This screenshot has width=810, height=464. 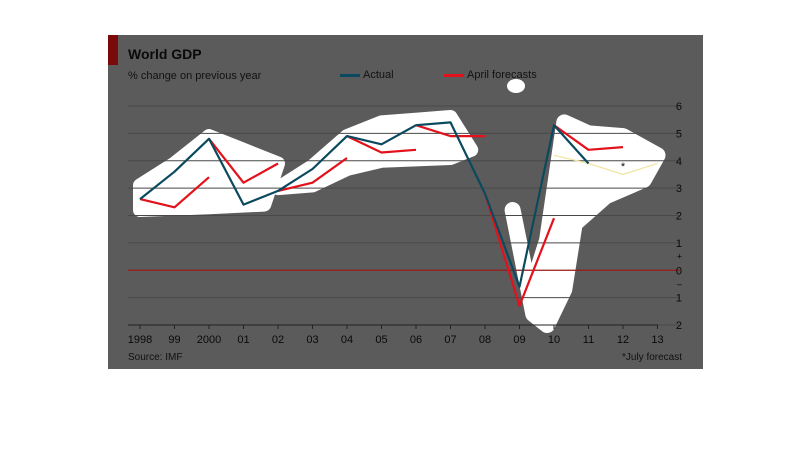 What do you see at coordinates (588, 340) in the screenshot?
I see `x-tick-label: 11` at bounding box center [588, 340].